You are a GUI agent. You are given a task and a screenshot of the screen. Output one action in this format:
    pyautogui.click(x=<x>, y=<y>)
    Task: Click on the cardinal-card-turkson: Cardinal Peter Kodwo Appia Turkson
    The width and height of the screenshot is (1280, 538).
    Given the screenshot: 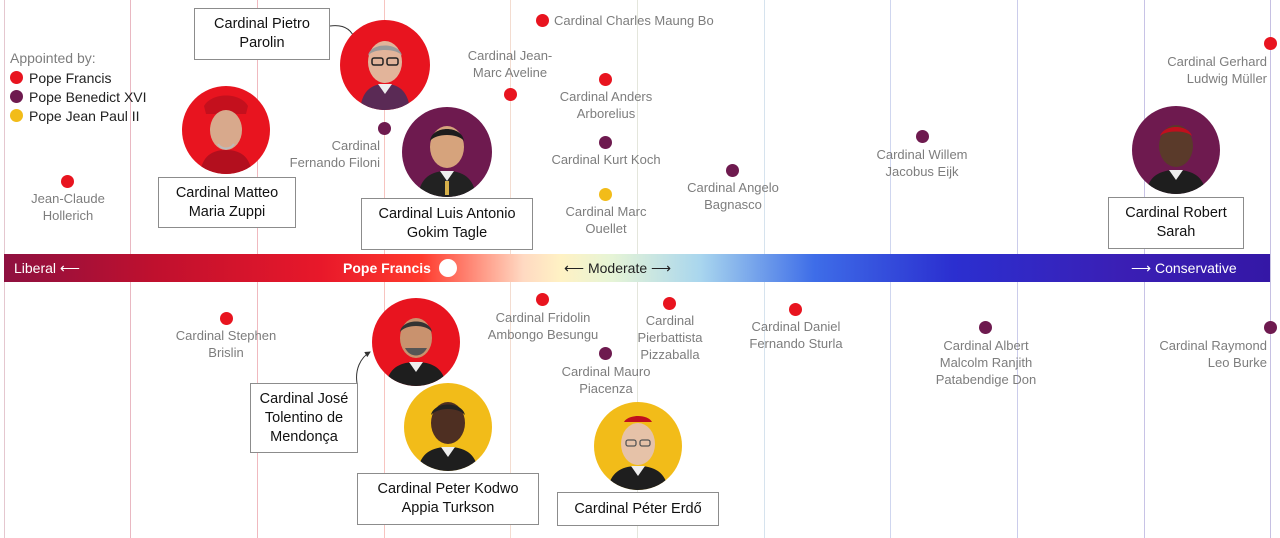 What is the action you would take?
    pyautogui.click(x=448, y=499)
    